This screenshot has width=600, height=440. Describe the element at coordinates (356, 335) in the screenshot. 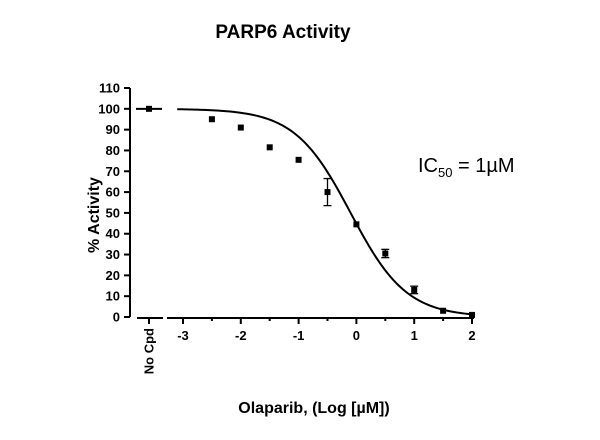

I see `x-tick-label: 0` at that location.